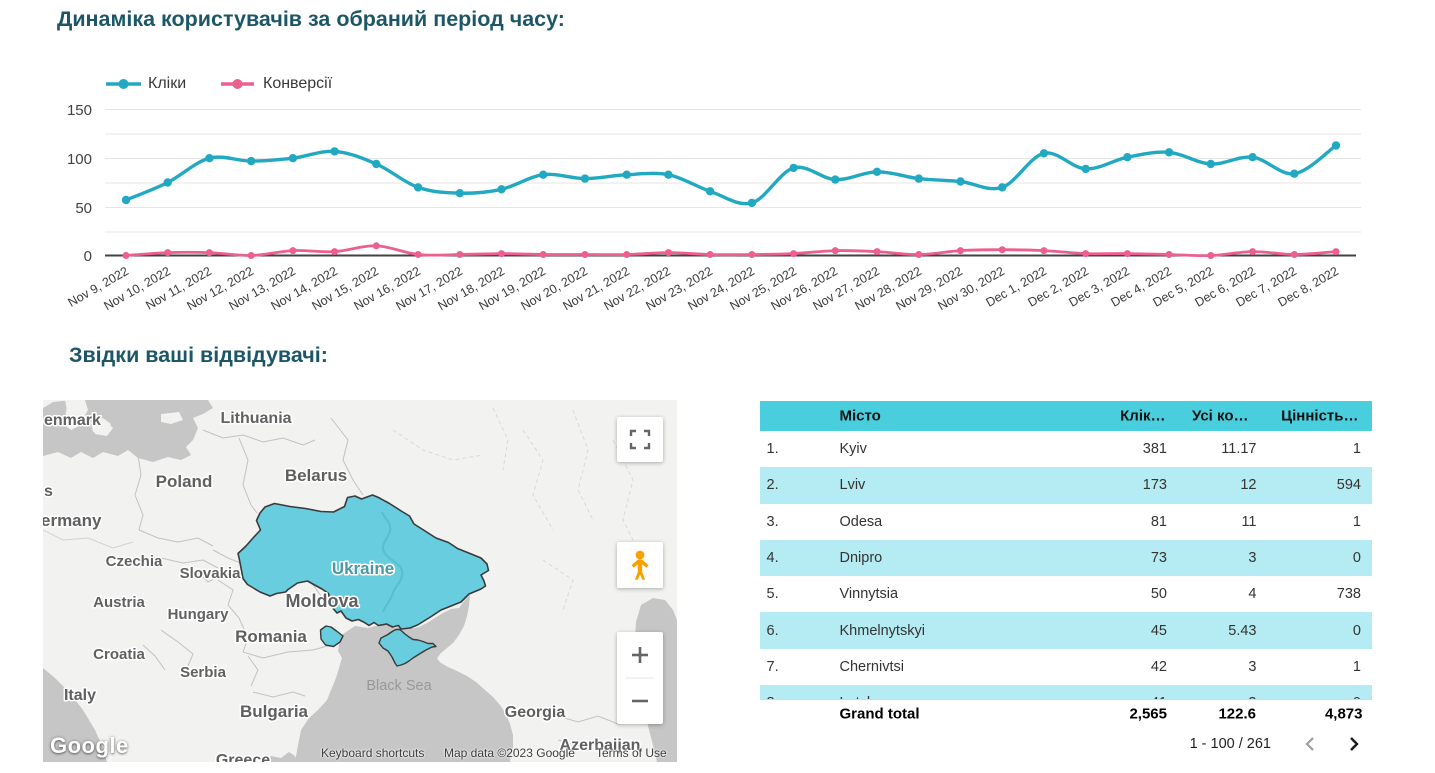  I want to click on svg-text: Slovakia, so click(211, 573).